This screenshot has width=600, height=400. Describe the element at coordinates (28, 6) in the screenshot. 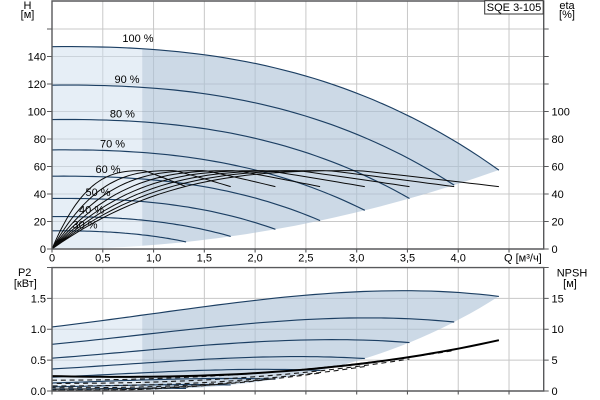

I see `svg-text: H` at that location.